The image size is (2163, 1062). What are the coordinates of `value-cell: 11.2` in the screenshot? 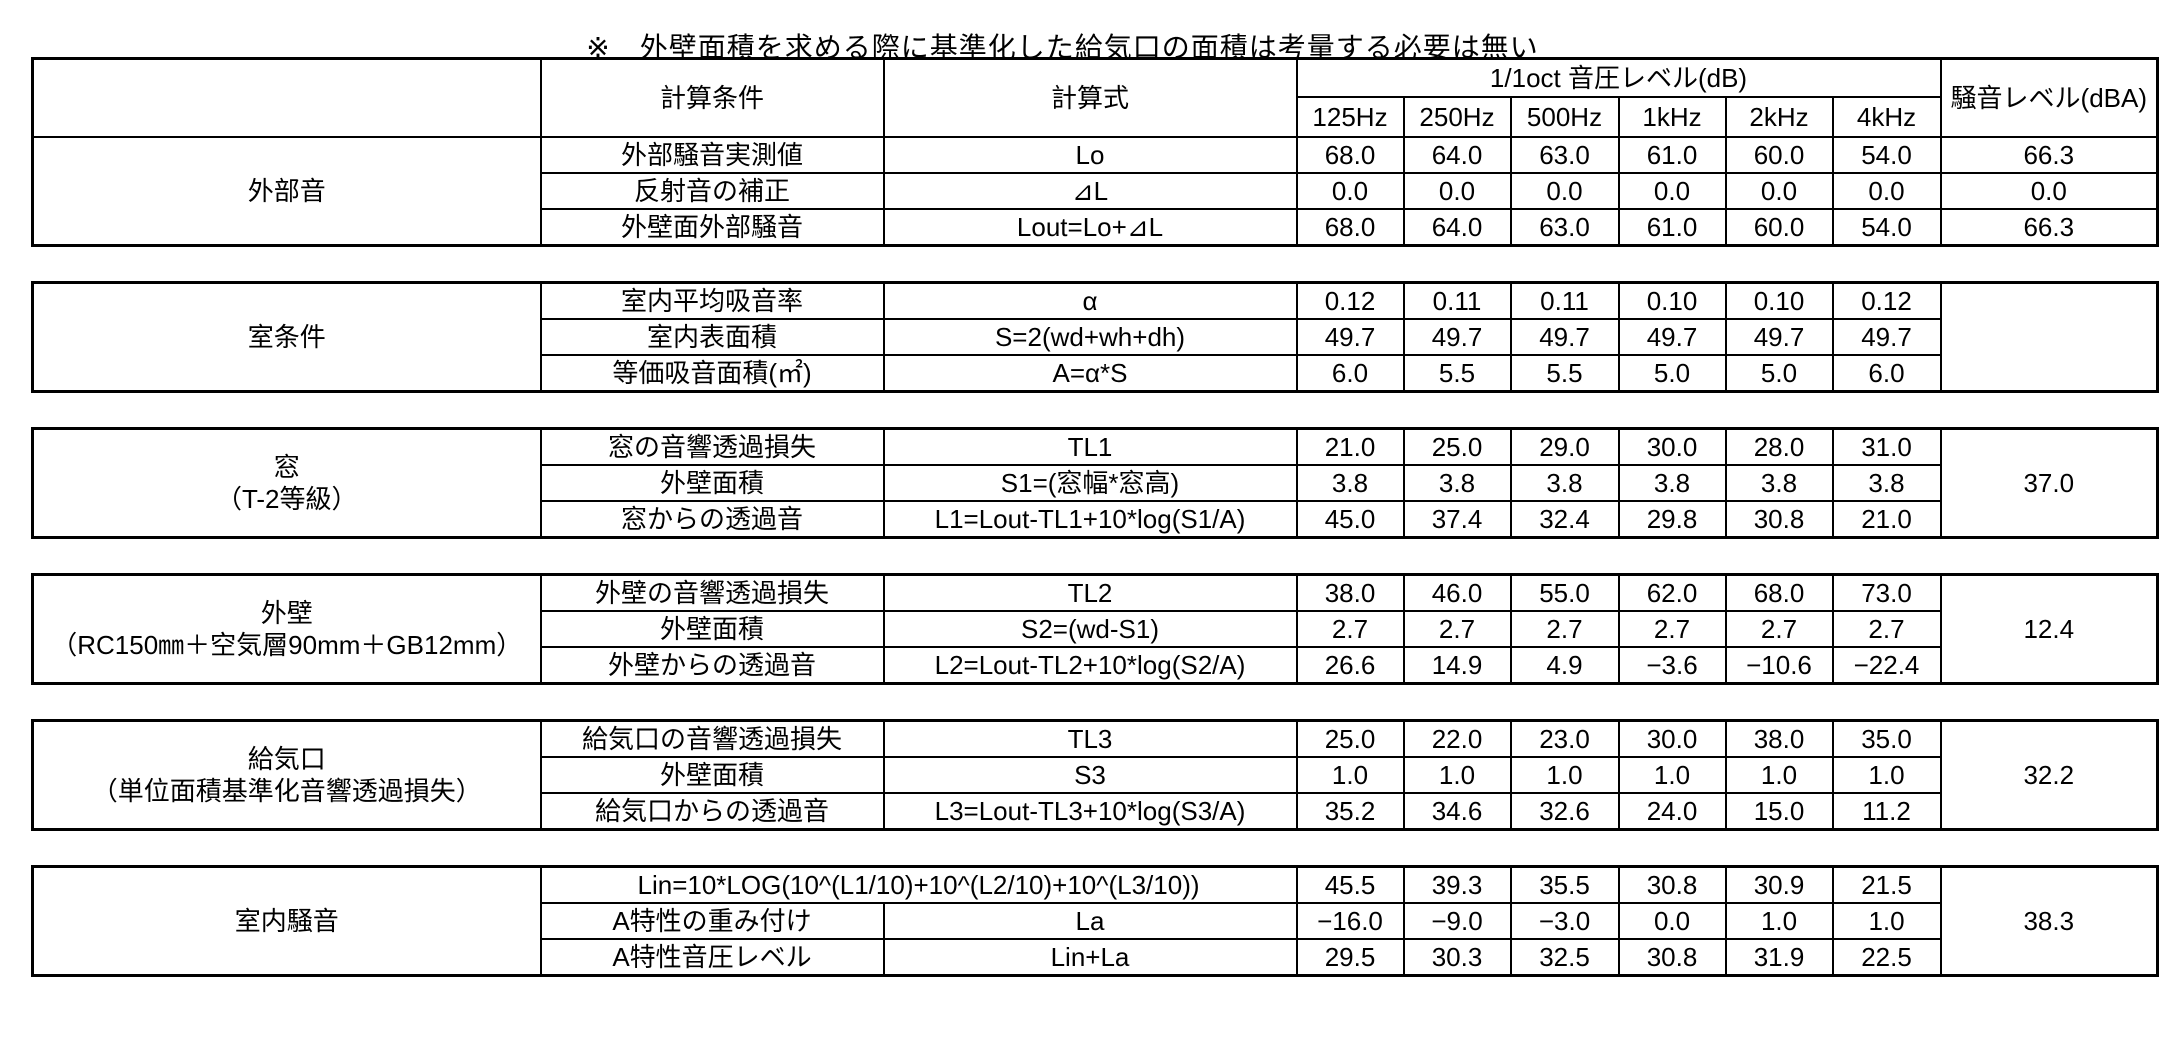 It's located at (1886, 811).